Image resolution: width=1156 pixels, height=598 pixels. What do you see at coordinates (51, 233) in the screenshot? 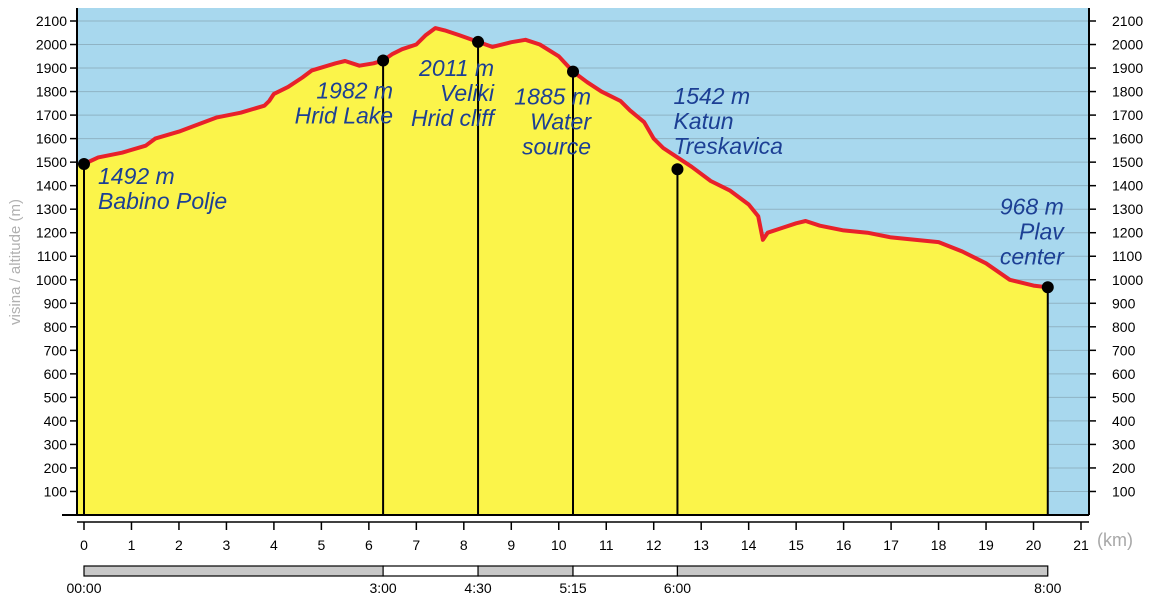
I see `y-tick-label-left: 1200` at bounding box center [51, 233].